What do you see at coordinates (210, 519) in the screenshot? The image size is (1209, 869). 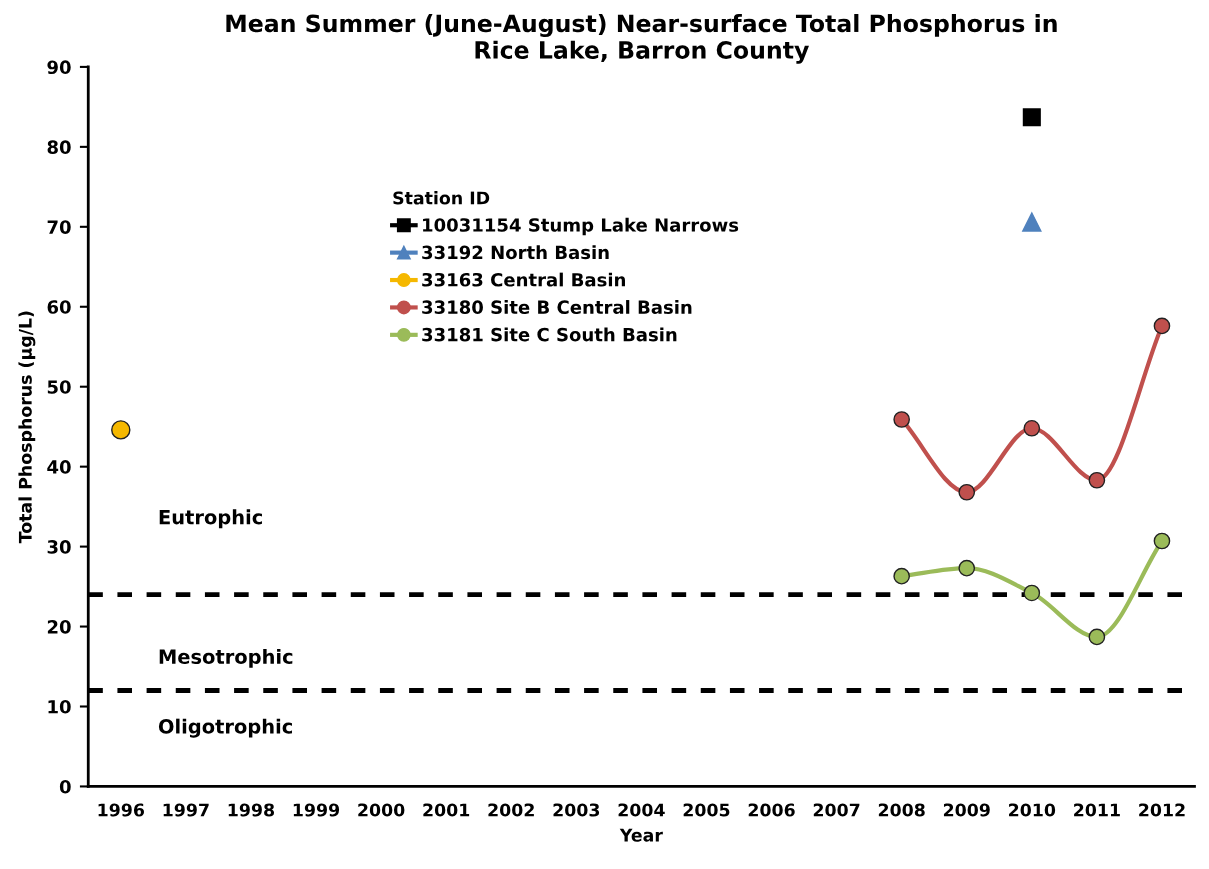 I see `annotation: Eutrophic` at bounding box center [210, 519].